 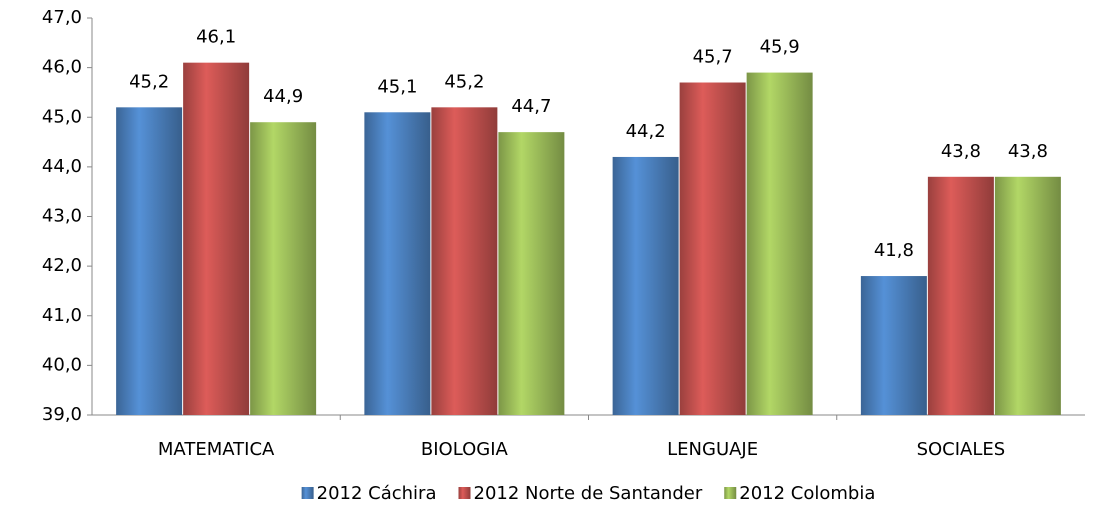 What do you see at coordinates (397, 86) in the screenshot?
I see `value-label: 45,1` at bounding box center [397, 86].